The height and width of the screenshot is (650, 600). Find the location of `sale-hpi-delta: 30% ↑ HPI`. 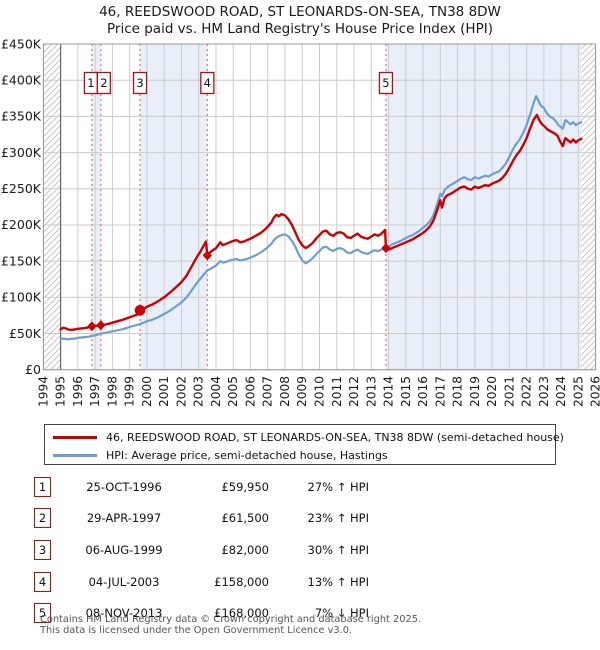

sale-hpi-delta: 30% ↑ HPI is located at coordinates (338, 549).